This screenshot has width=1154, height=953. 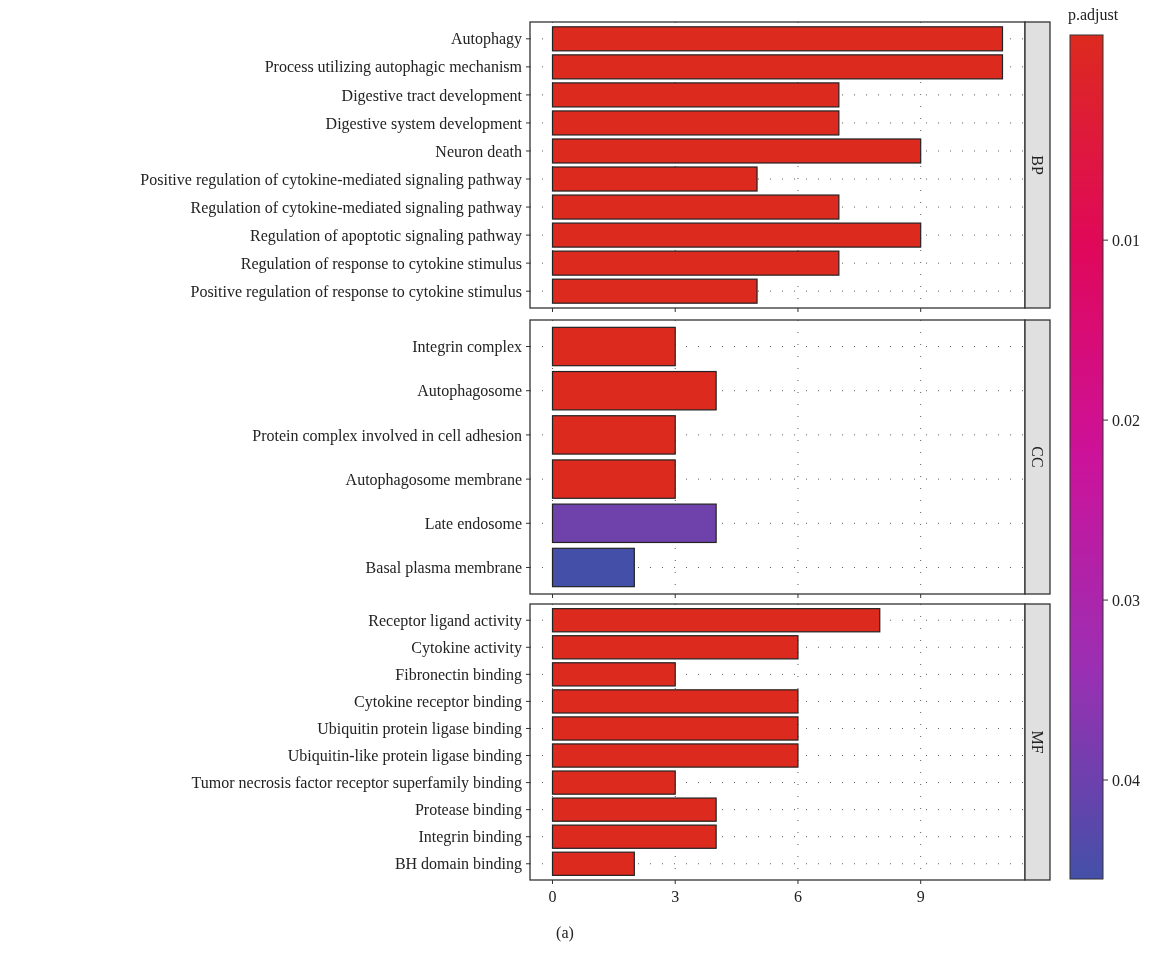 I want to click on y-tick-label: Tumor necrosis factor receptor superfamily binding, so click(x=356, y=783).